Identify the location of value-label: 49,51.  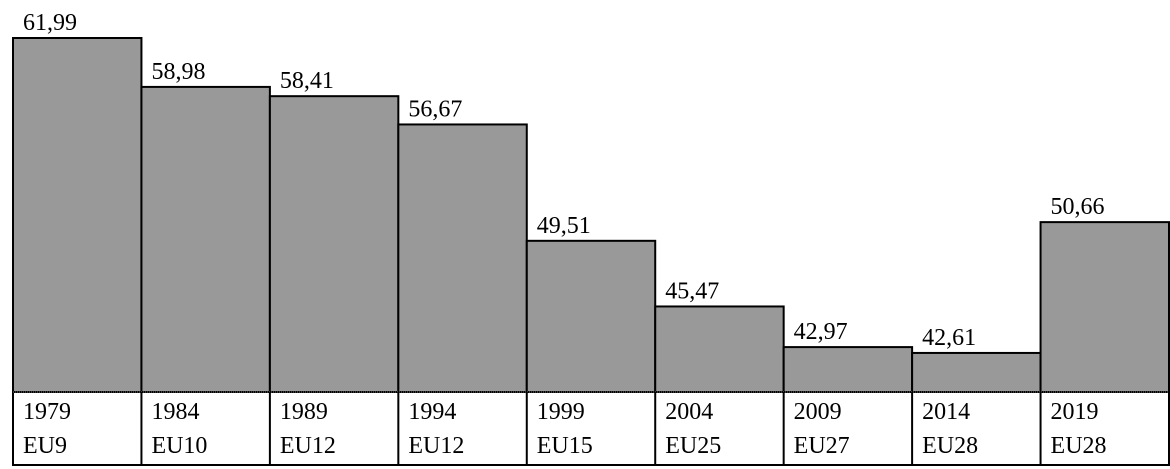
(564, 226).